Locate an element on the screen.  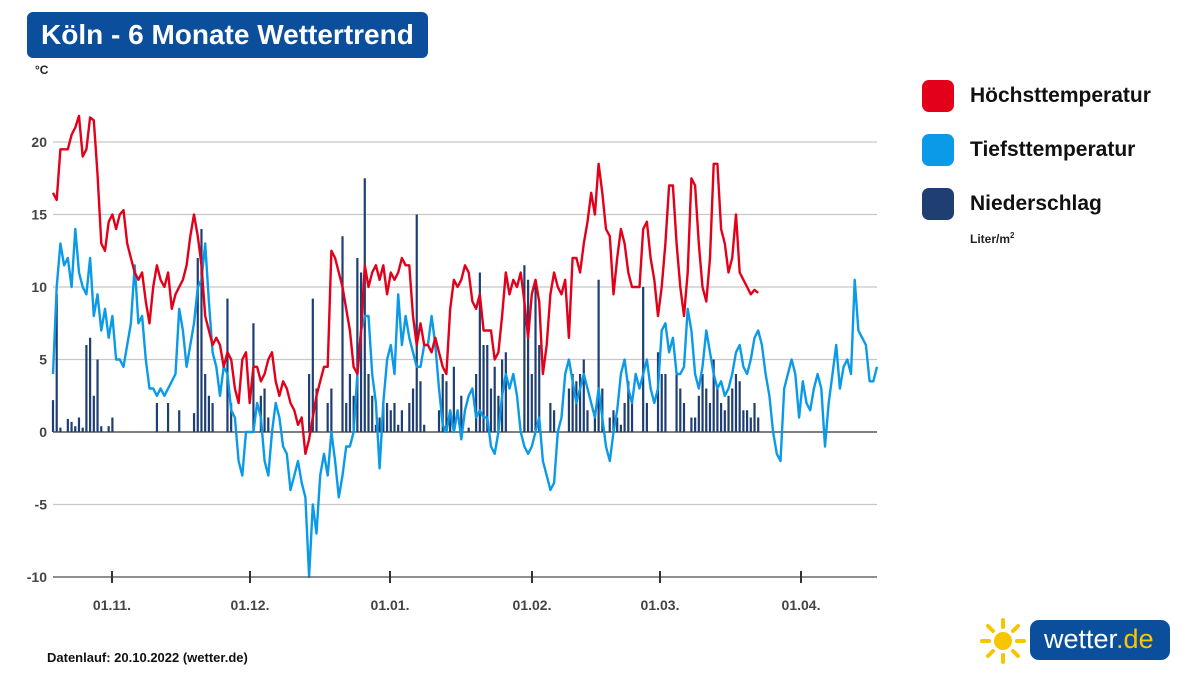
y-tick-label: 10 is located at coordinates (39, 287).